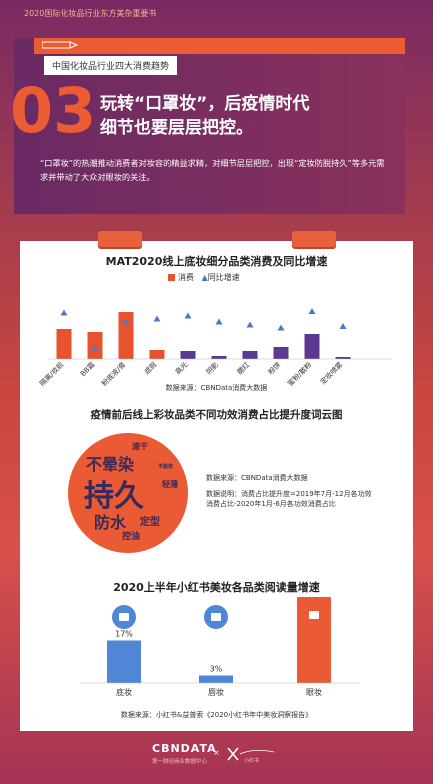 Image resolution: width=433 pixels, height=784 pixels. Describe the element at coordinates (60, 45) in the screenshot. I see `pencil-icon` at that location.